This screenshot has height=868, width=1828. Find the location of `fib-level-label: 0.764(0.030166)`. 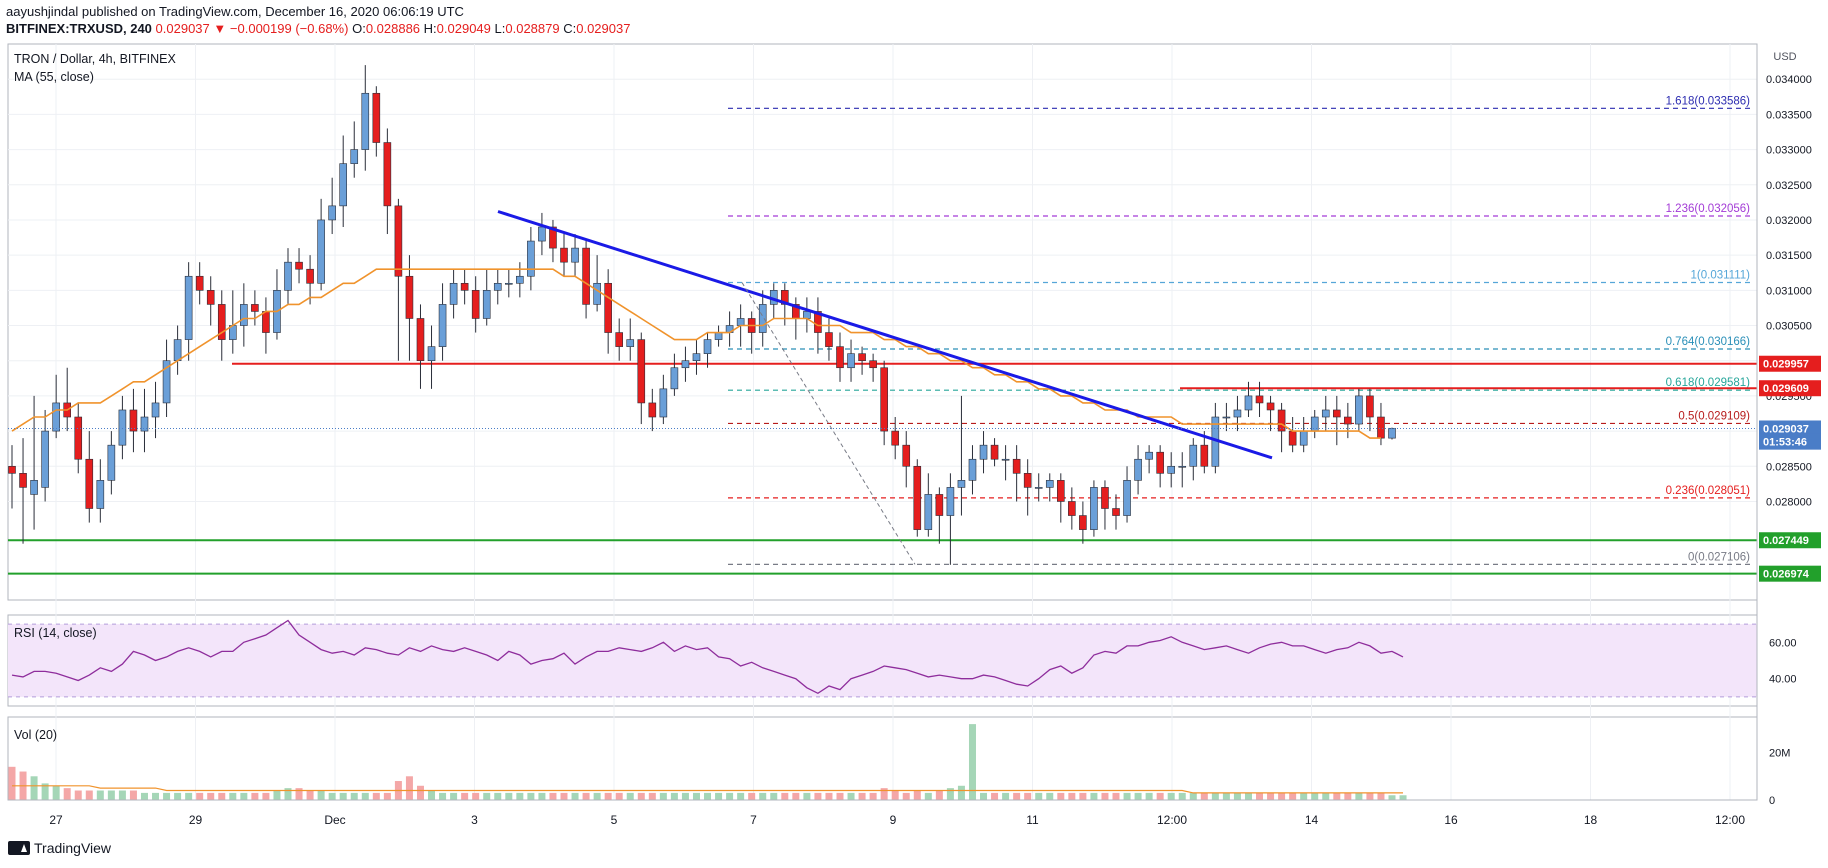

fib-level-label: 0.764(0.030166) is located at coordinates (1708, 342).